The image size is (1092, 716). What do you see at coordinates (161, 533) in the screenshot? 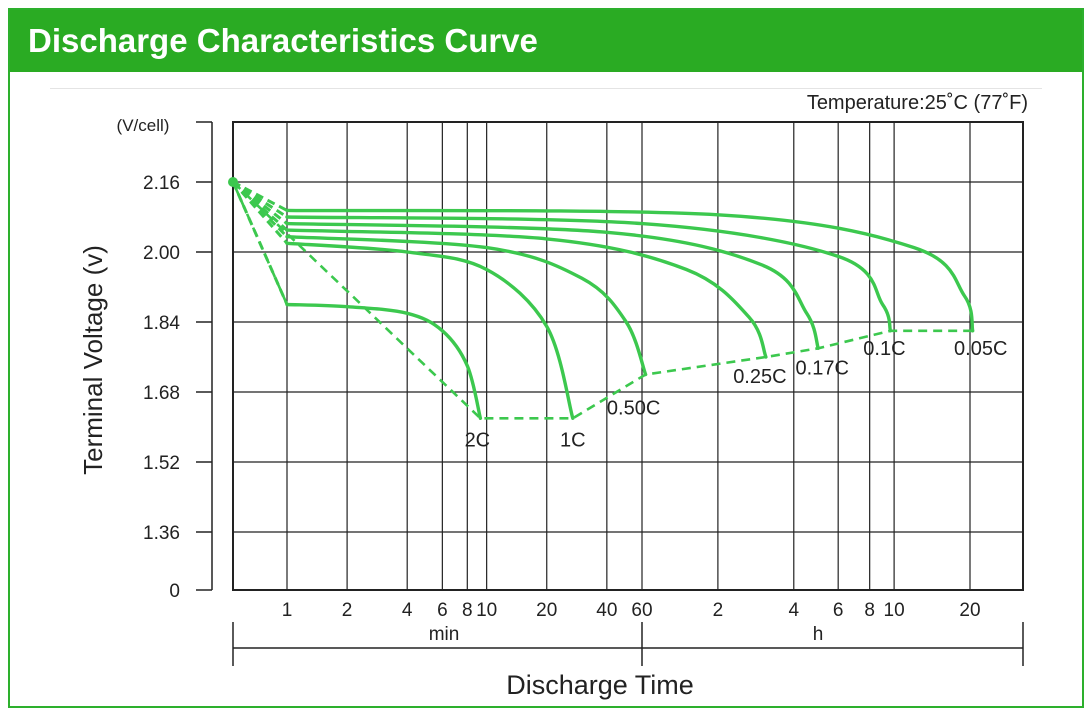
I see `y-tick-label: 1.36` at bounding box center [161, 533].